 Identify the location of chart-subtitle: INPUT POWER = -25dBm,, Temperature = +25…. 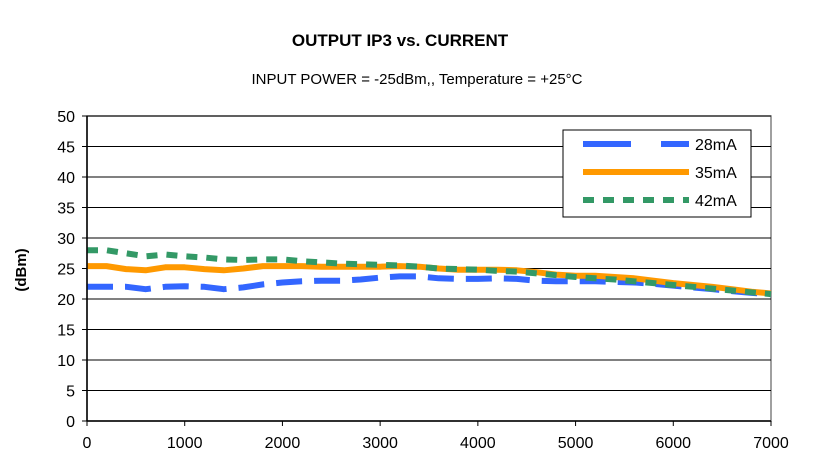
(417, 79).